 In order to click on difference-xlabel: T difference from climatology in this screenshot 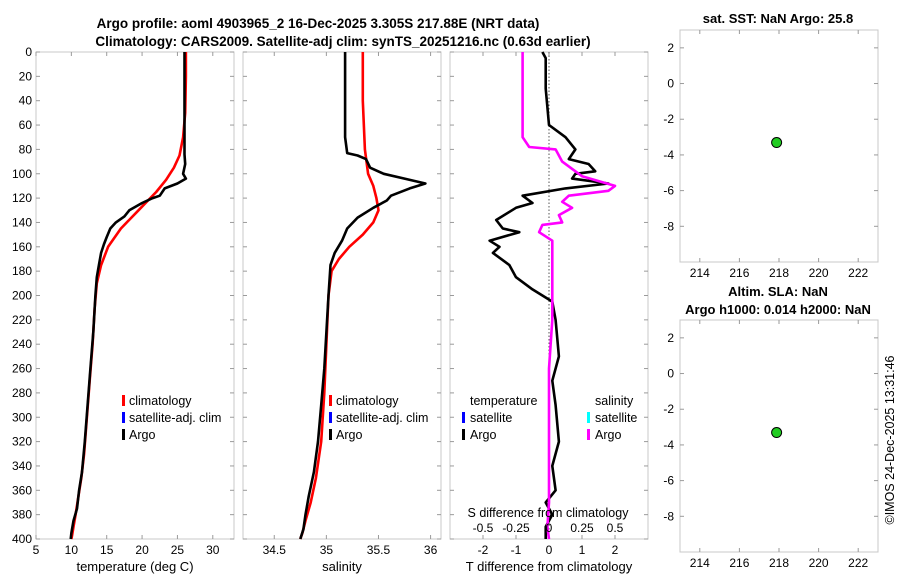, I will do `click(549, 566)`.